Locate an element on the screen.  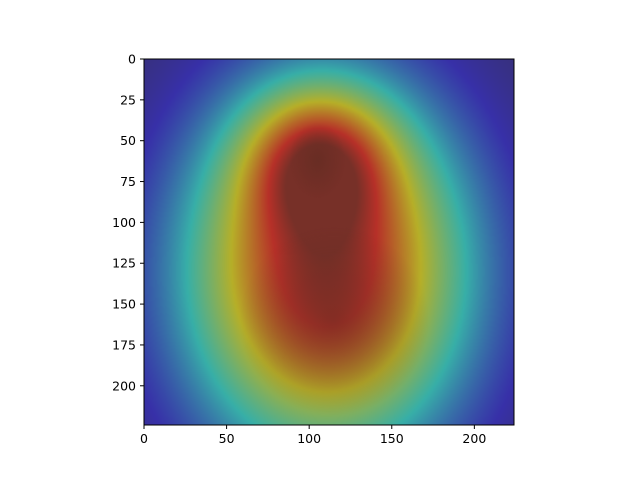
x-tick-label: 150 is located at coordinates (392, 438).